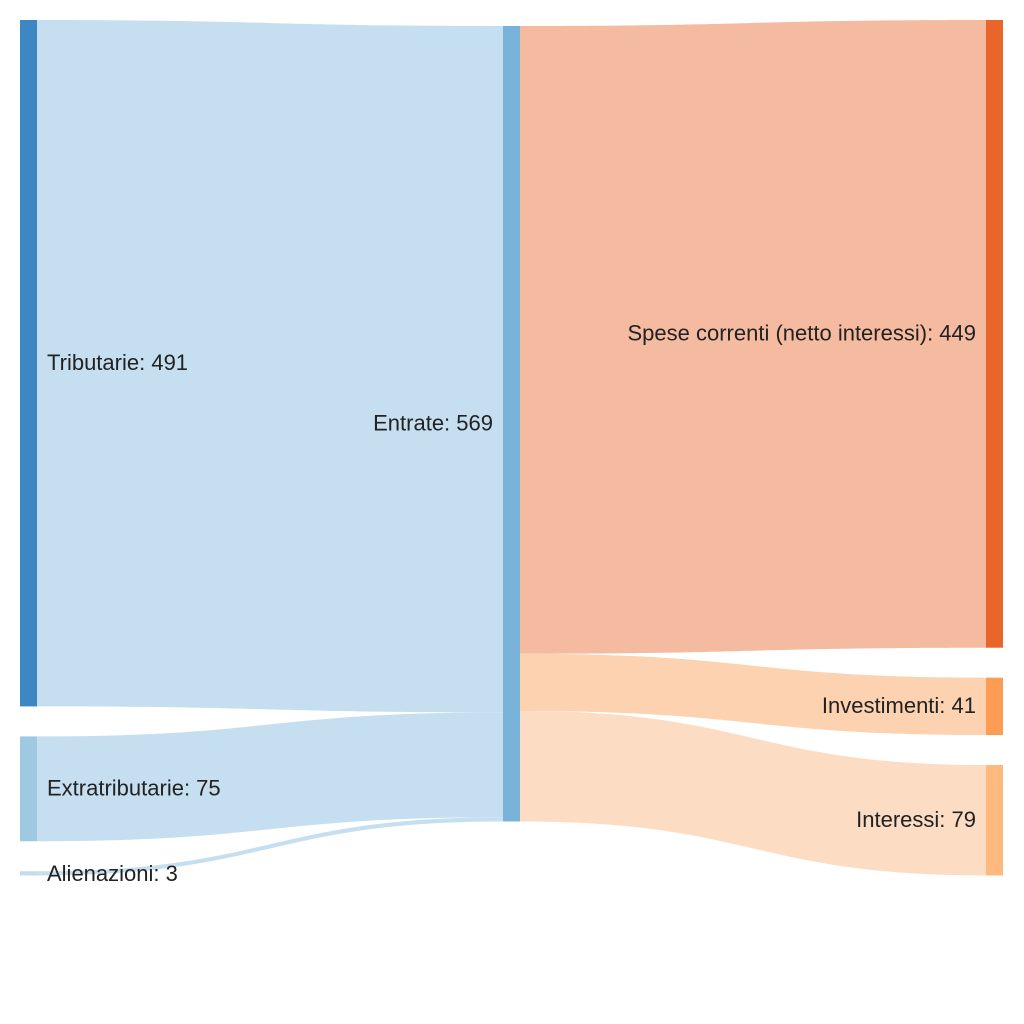 This screenshot has height=1024, width=1024. What do you see at coordinates (433, 423) in the screenshot?
I see `node-label-entrate: Entrate: 569` at bounding box center [433, 423].